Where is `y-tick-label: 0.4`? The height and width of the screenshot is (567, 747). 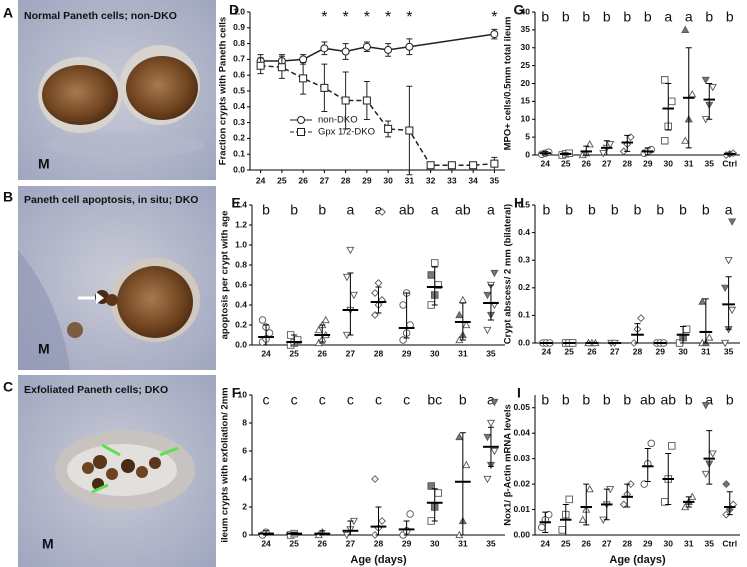
y-tick-label: 0.4 is located at coordinates (241, 304).